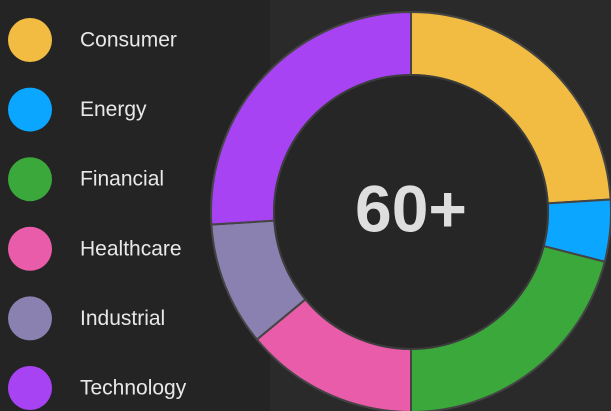  What do you see at coordinates (133, 388) in the screenshot?
I see `legend-label: Technology` at bounding box center [133, 388].